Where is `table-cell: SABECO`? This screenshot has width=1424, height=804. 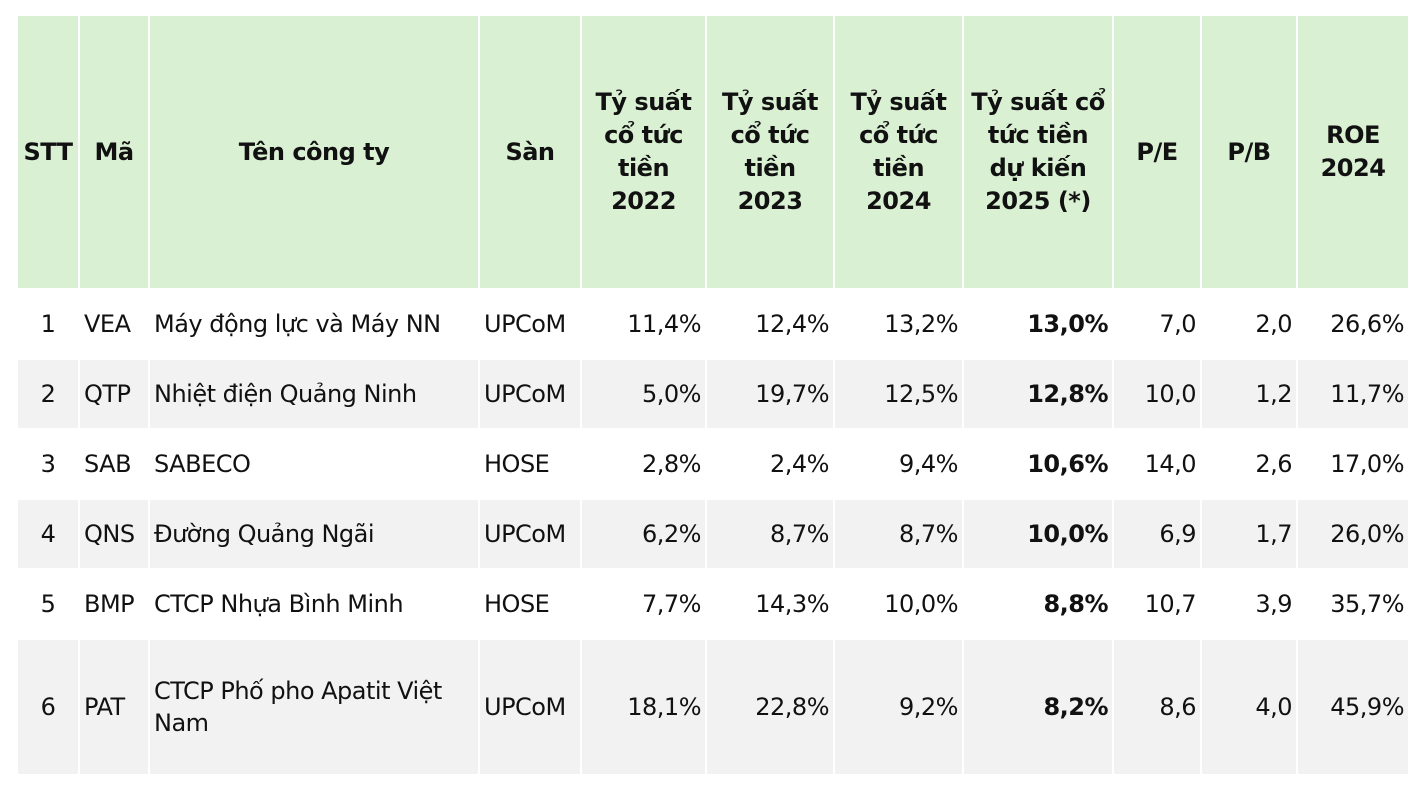 table-cell: SABECO is located at coordinates (314, 464).